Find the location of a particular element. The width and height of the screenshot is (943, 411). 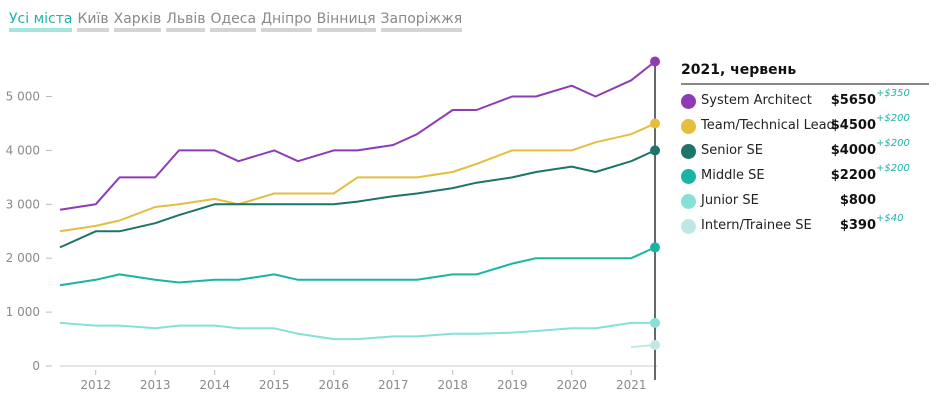

y-tick-label: 4 000 is located at coordinates (23, 150).